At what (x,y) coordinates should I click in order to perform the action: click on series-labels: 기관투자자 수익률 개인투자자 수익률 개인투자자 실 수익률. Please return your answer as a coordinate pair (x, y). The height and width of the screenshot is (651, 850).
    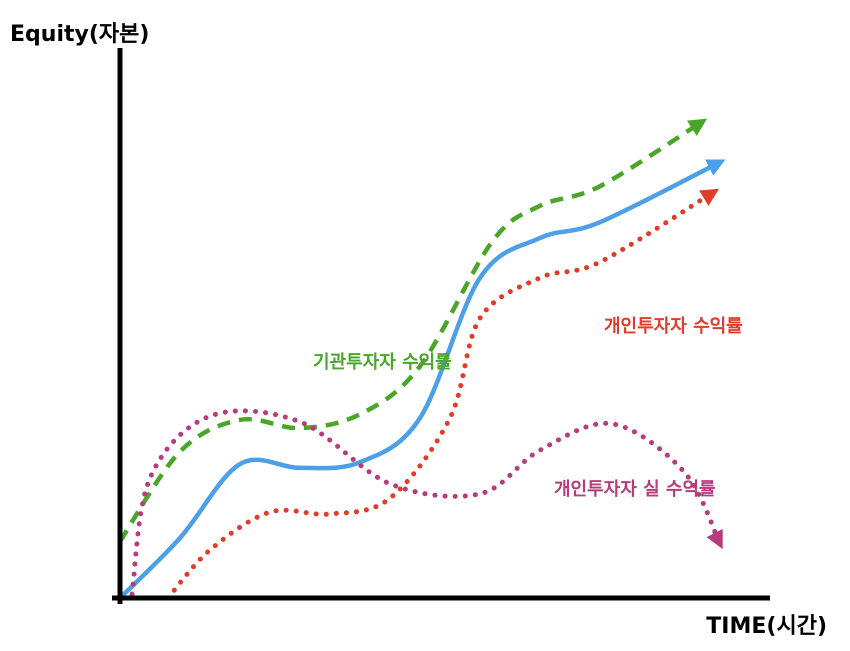
    Looking at the image, I should click on (528, 408).